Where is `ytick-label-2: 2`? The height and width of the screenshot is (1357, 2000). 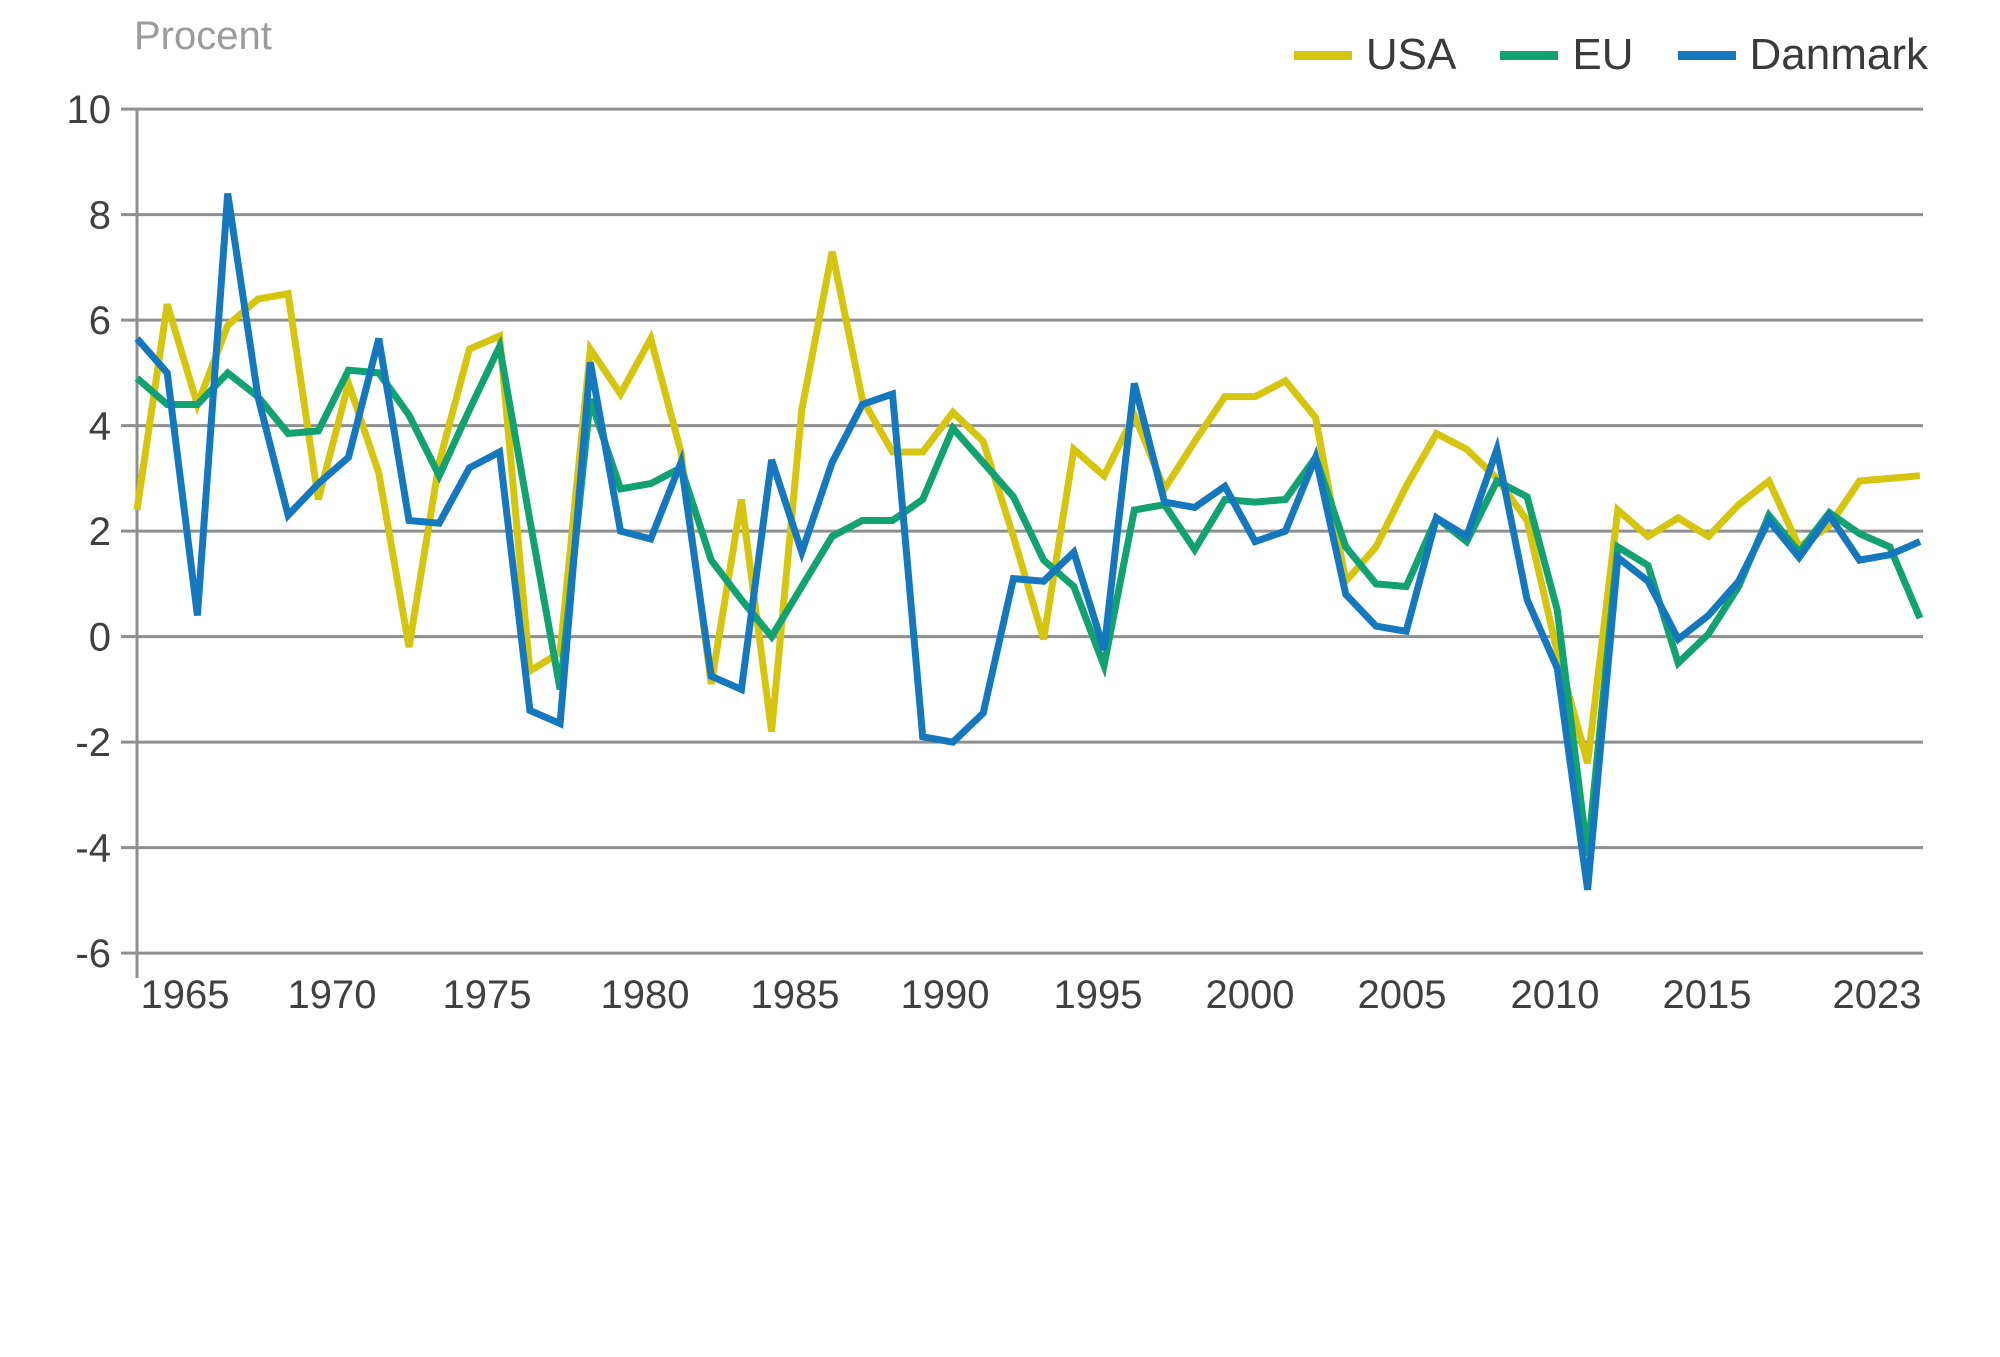 ytick-label-2: 2 is located at coordinates (100, 532).